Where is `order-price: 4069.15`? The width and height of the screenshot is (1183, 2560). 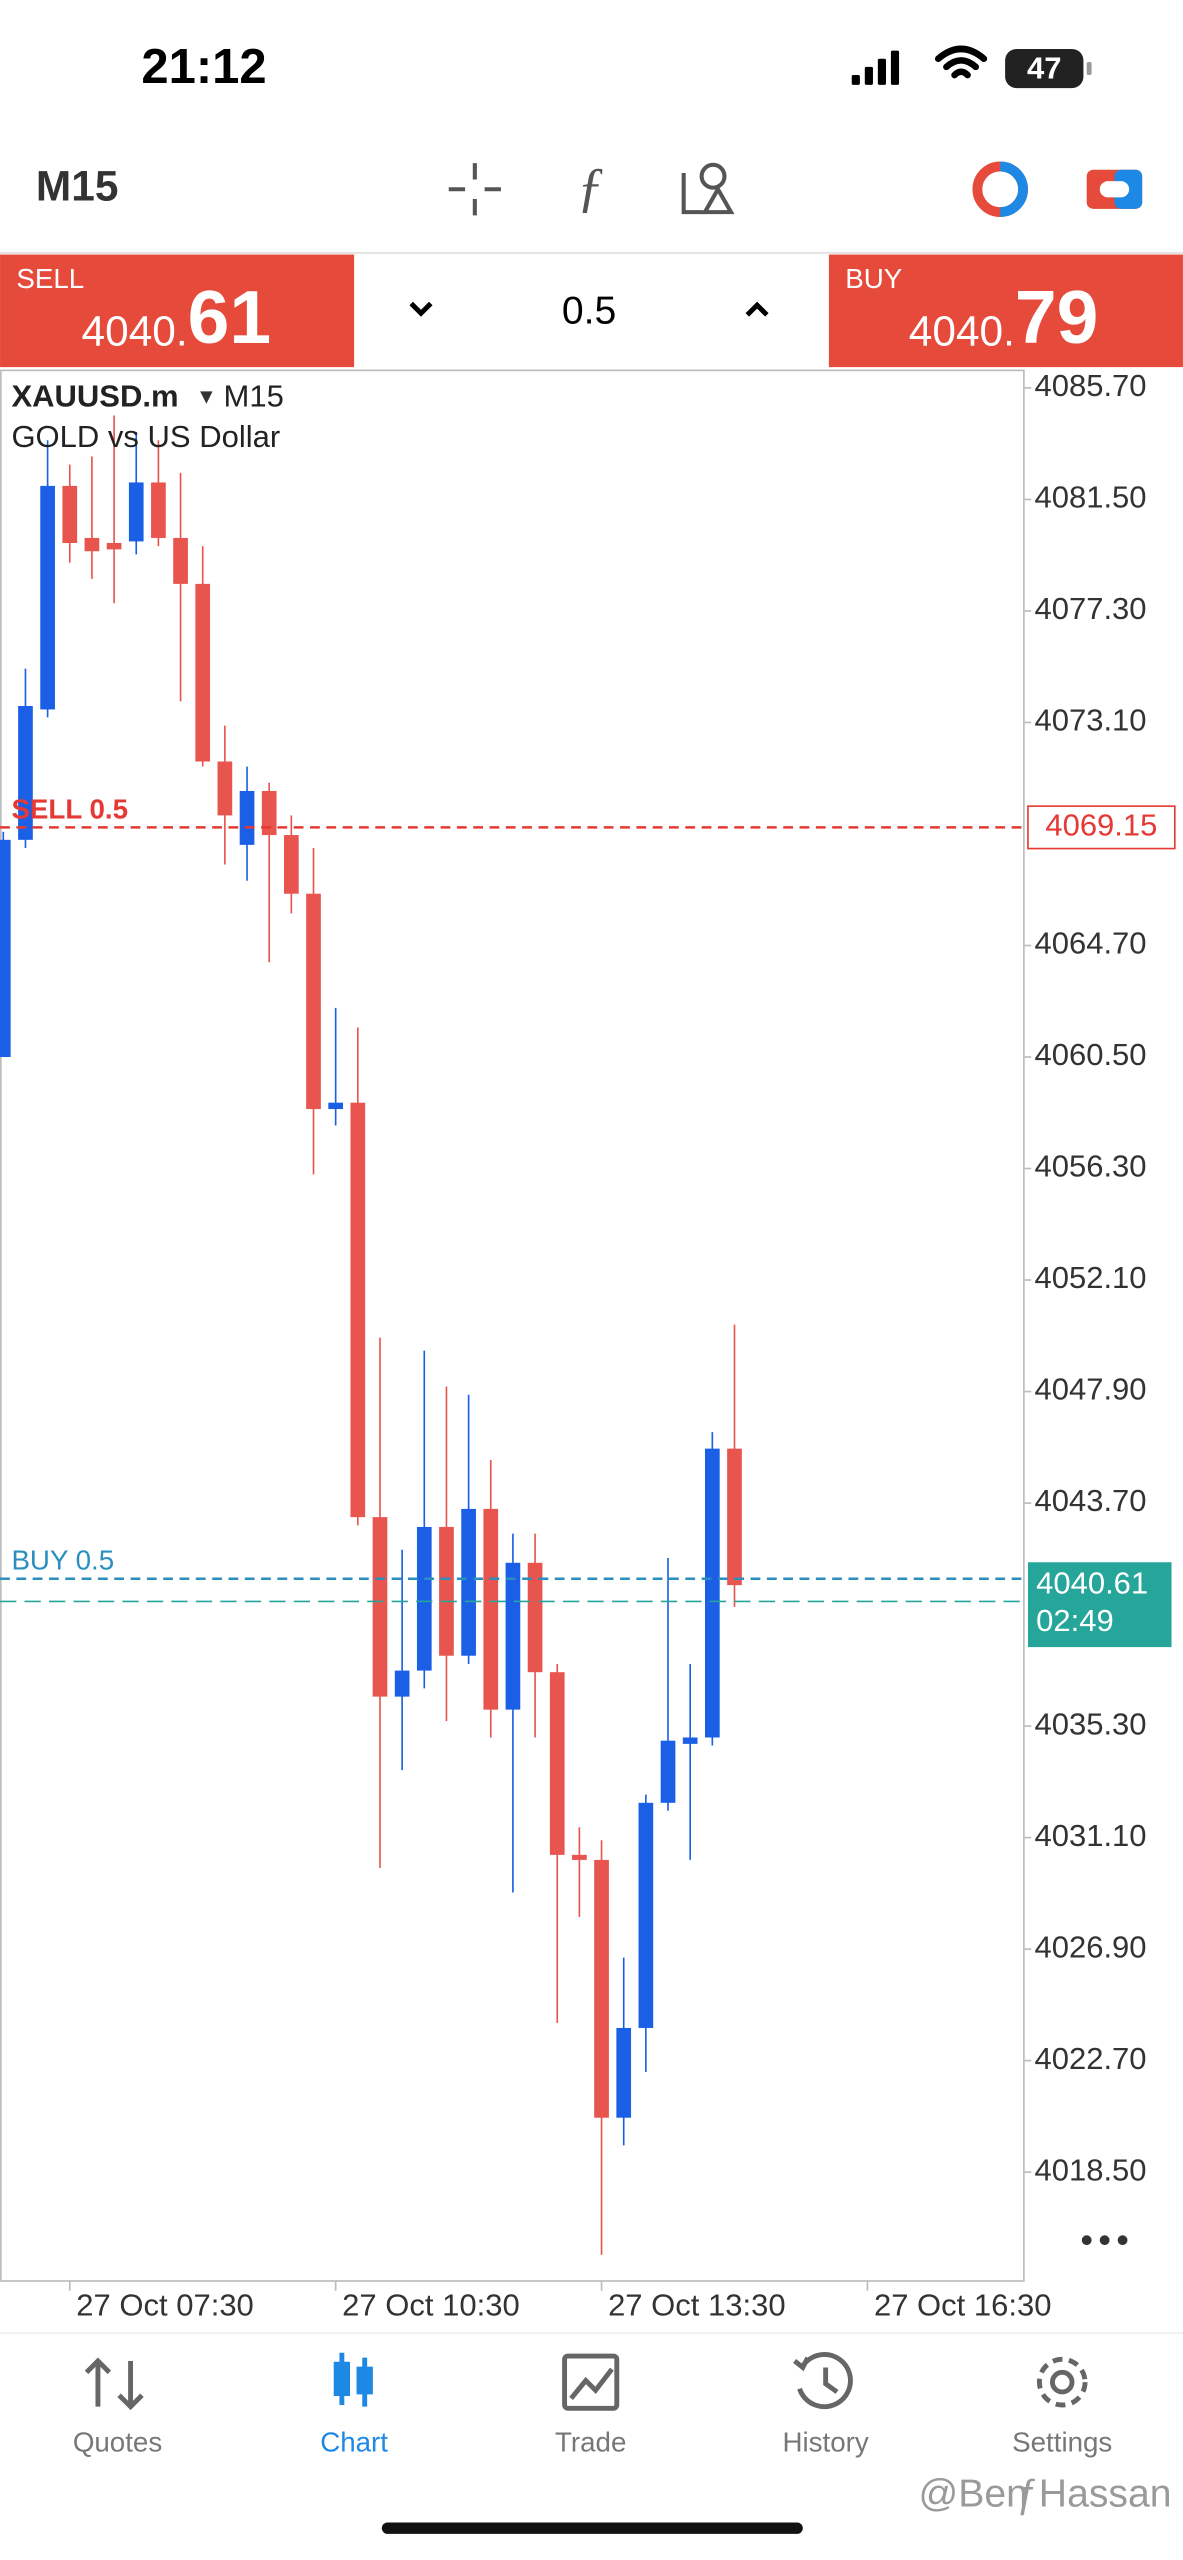 order-price: 4069.15 is located at coordinates (1101, 825).